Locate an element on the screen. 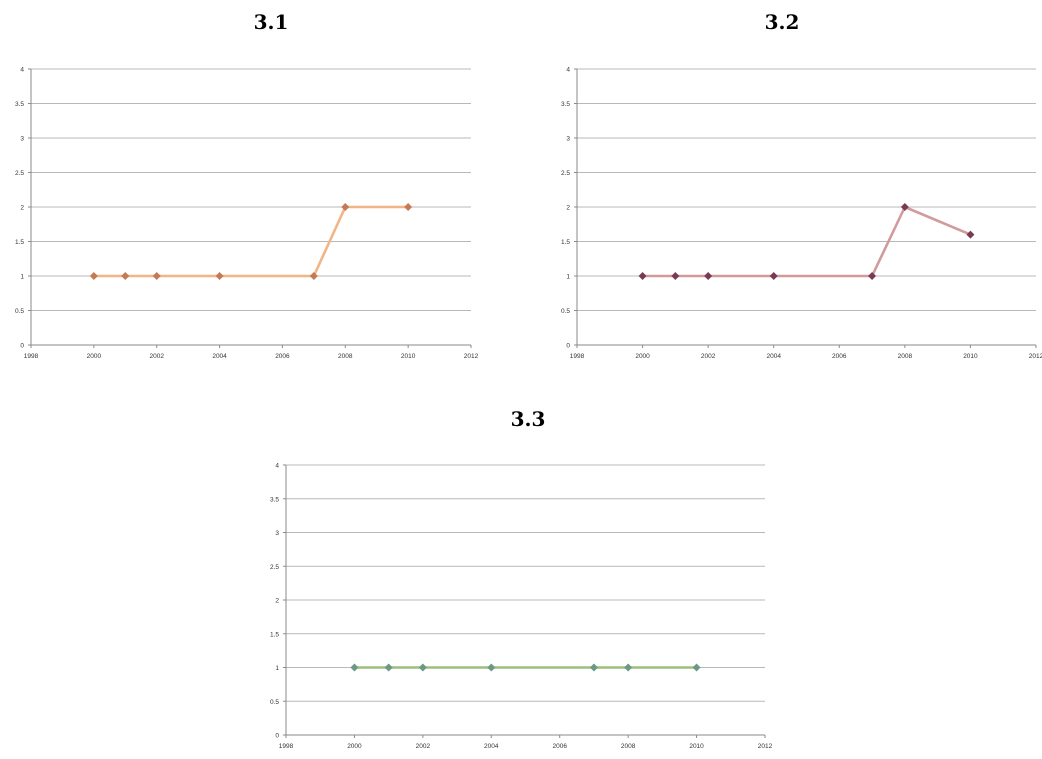 The image size is (1042, 759). panel-title-3-1: 3.1 is located at coordinates (271, 22).